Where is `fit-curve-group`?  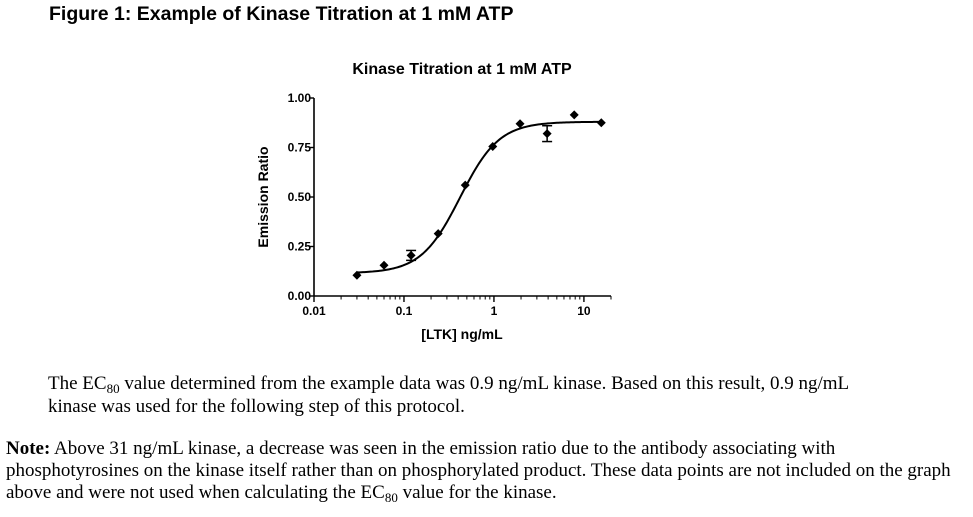
fit-curve-group is located at coordinates (479, 197).